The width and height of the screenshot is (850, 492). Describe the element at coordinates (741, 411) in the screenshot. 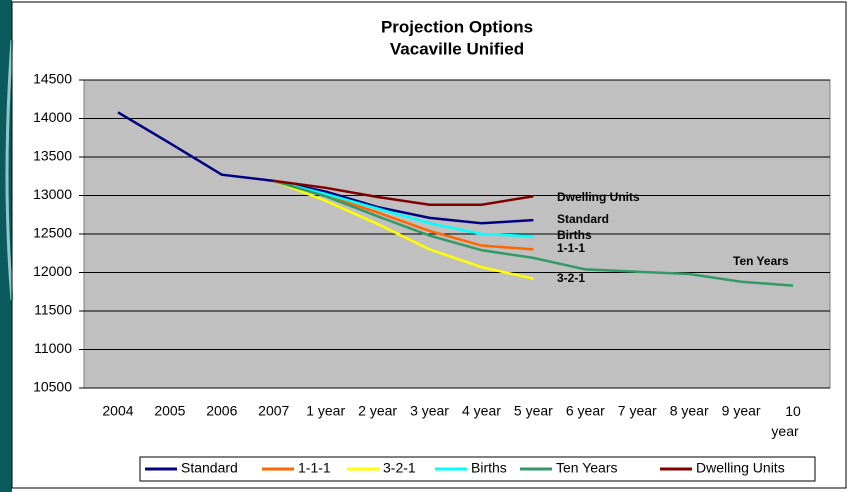

I see `x-tick-label: 9 year` at that location.